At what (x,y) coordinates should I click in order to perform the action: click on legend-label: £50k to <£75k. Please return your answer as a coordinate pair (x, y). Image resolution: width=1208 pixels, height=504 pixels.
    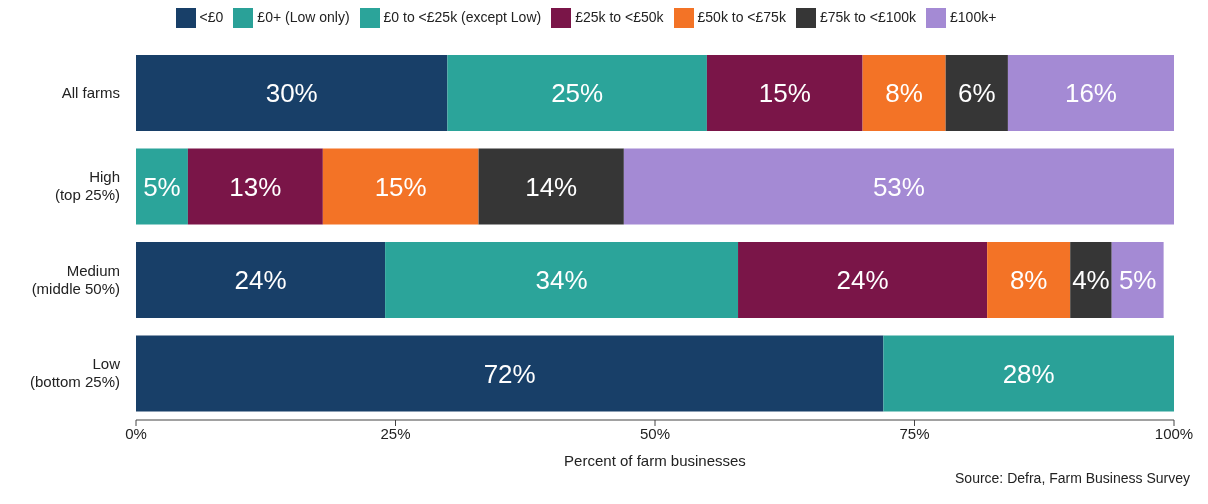
    Looking at the image, I should click on (741, 16).